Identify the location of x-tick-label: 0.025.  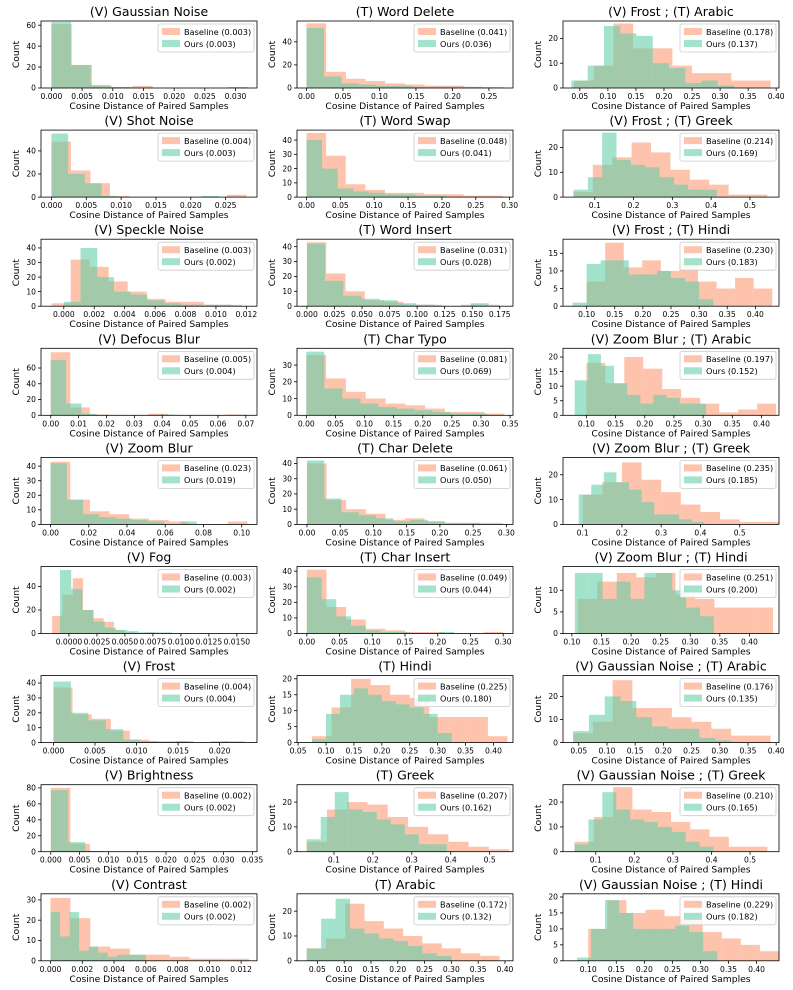
(335, 314).